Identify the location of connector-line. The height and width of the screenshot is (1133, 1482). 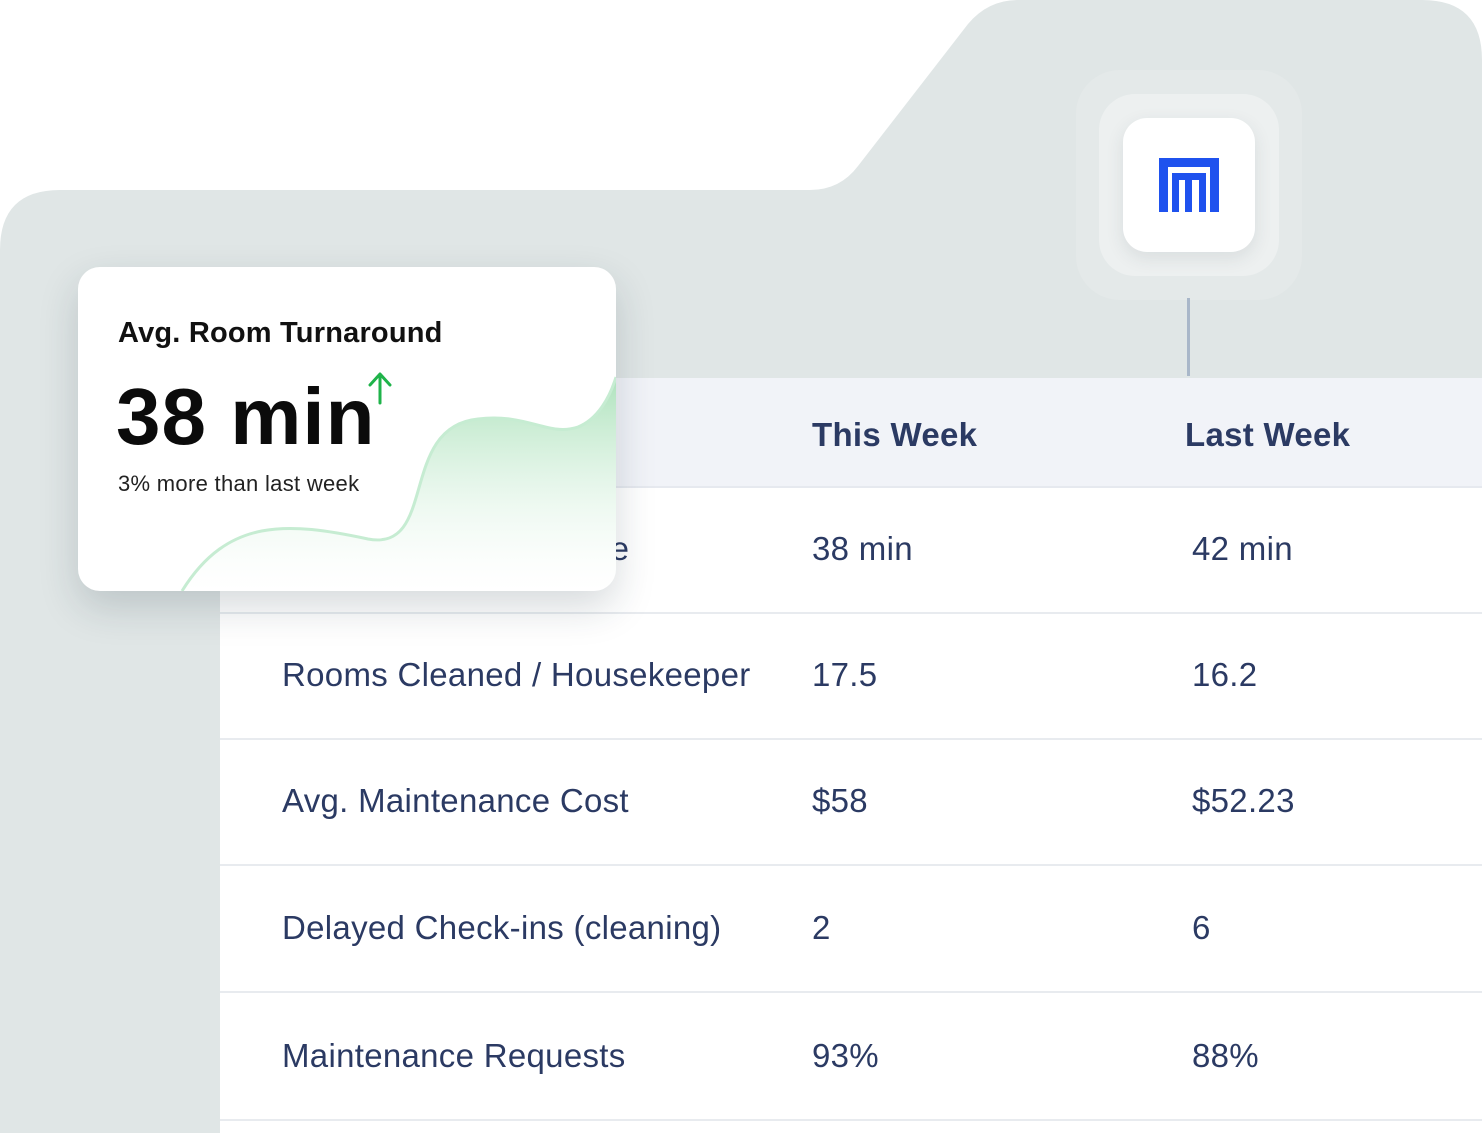
(1188, 337).